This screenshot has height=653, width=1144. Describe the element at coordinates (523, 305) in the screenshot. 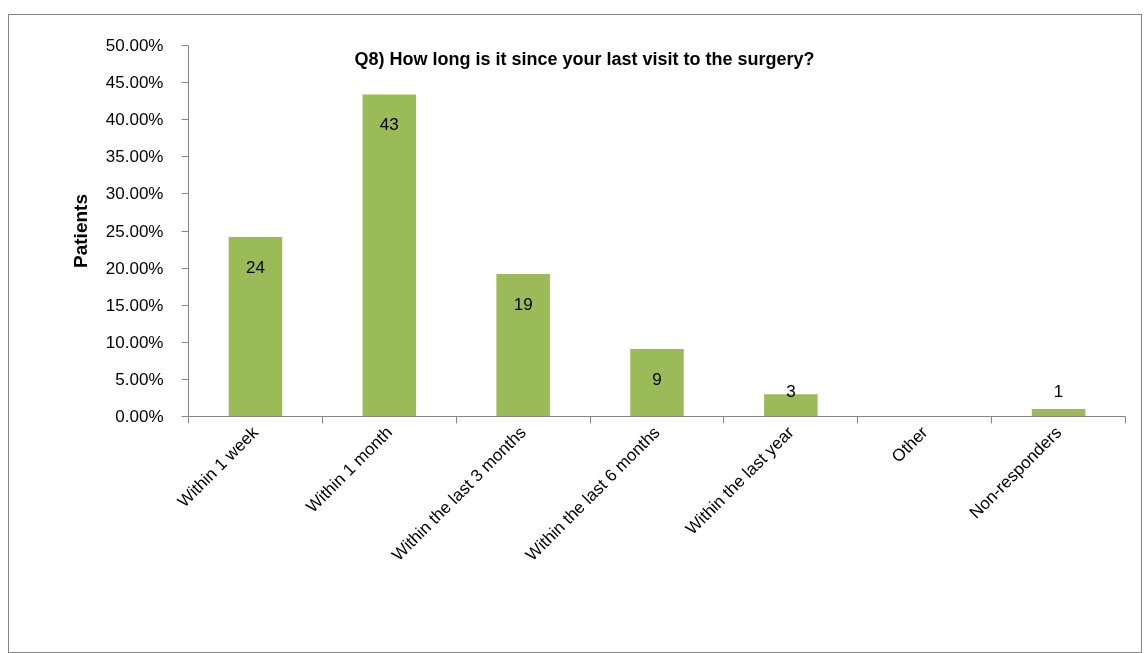

I see `data-label: 19` at that location.